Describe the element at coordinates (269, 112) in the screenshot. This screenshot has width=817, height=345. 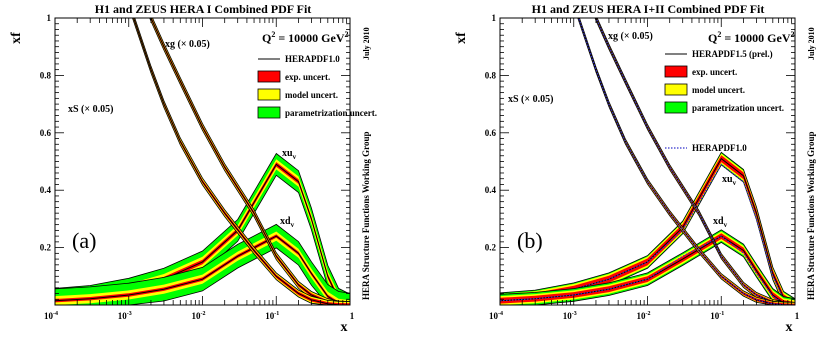
I see `legend-swatch-param` at that location.